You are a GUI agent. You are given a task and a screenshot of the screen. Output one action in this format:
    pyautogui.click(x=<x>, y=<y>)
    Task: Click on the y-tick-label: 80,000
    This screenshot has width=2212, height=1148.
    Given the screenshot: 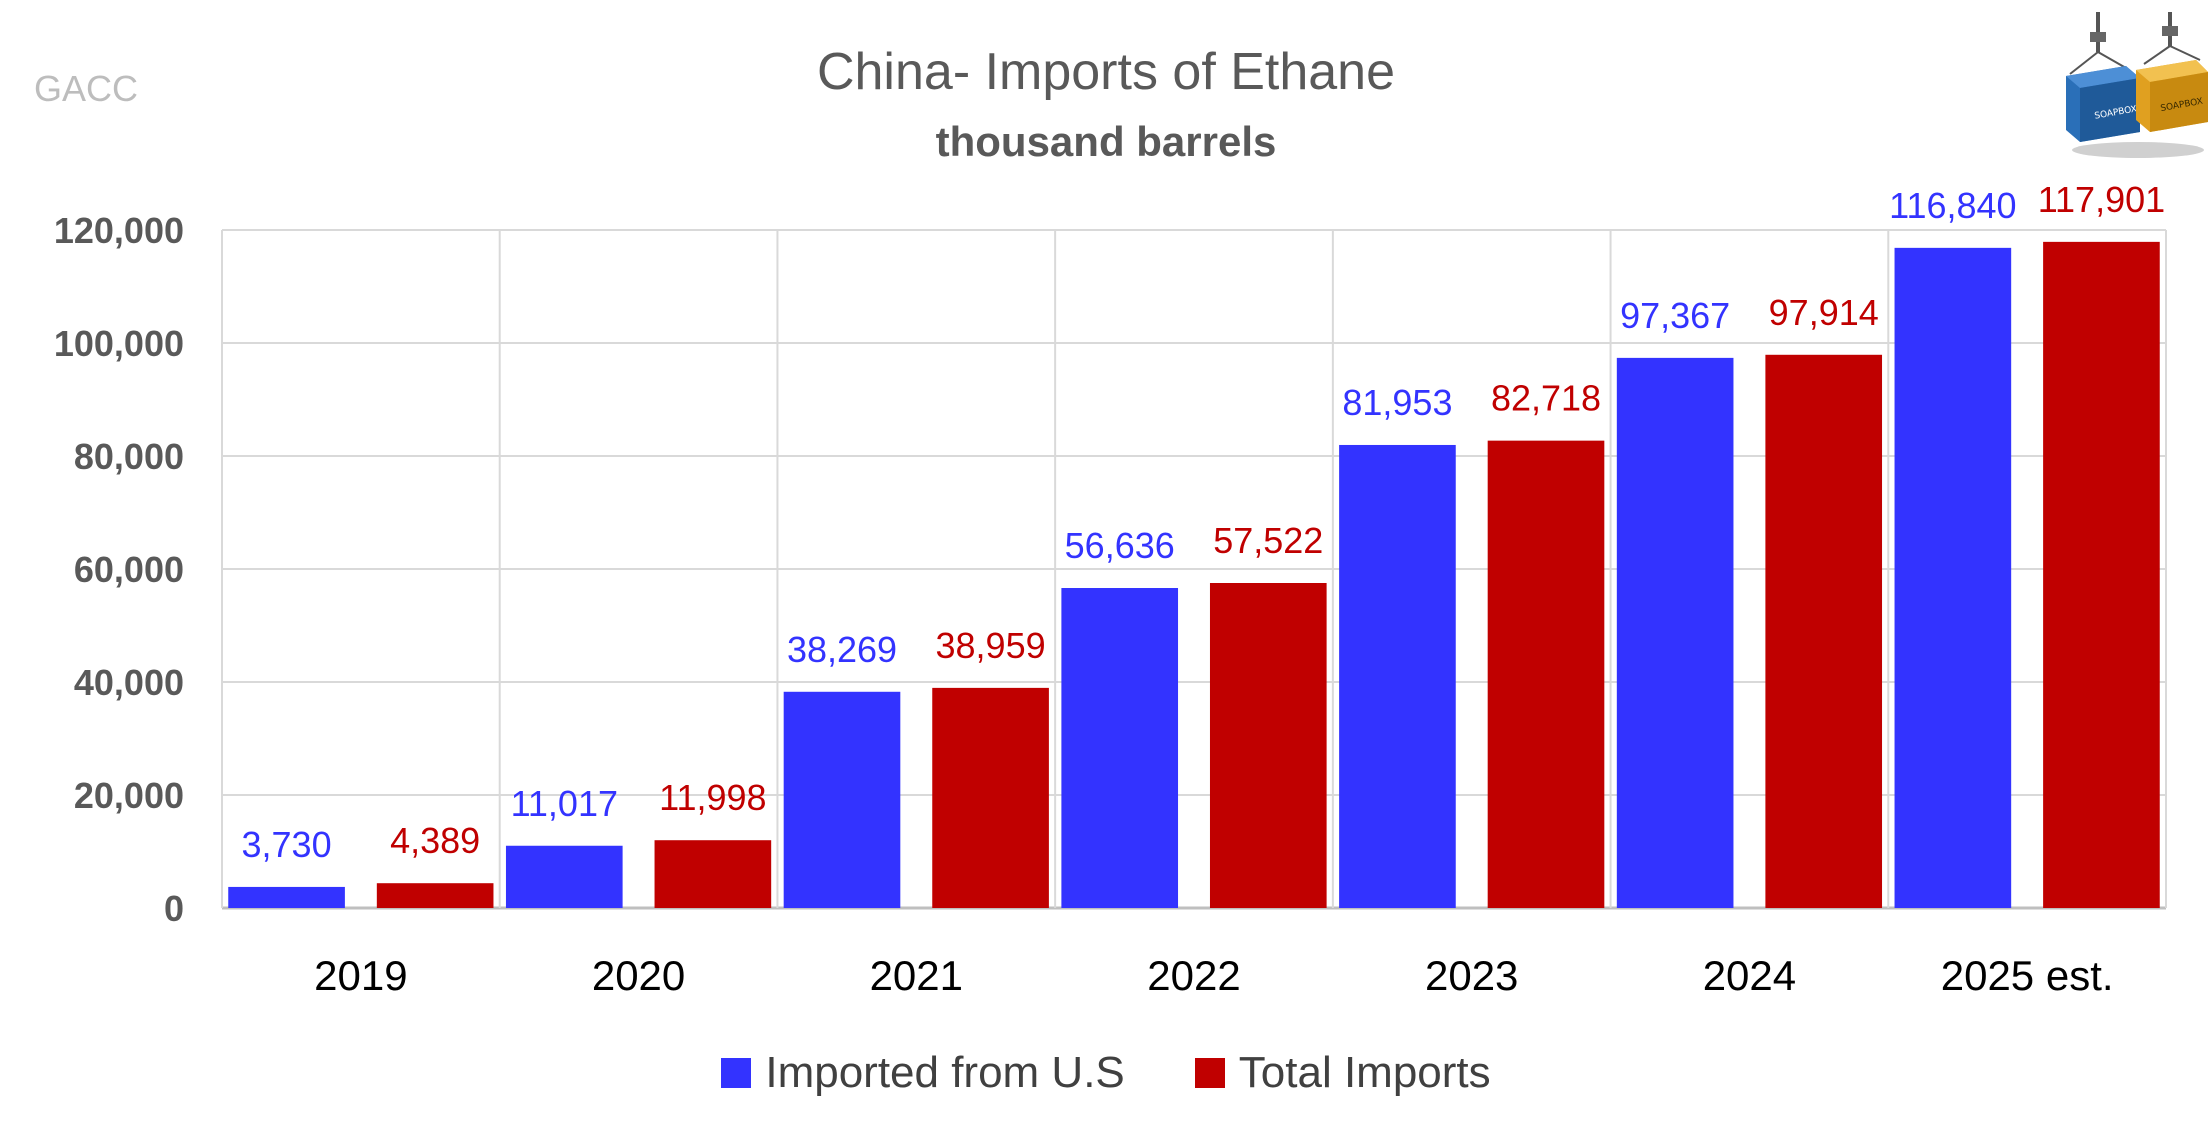 What is the action you would take?
    pyautogui.click(x=129, y=456)
    